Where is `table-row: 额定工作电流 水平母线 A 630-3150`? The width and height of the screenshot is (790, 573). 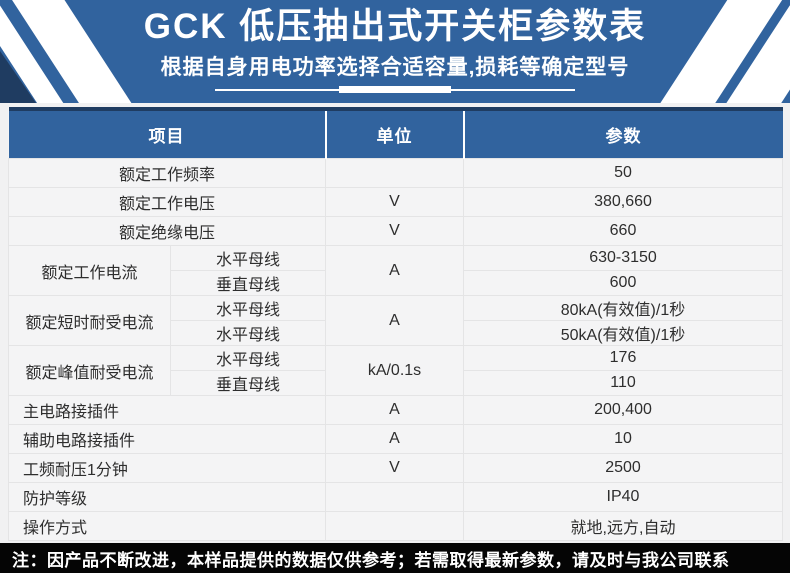 table-row: 额定工作电流 水平母线 A 630-3150 is located at coordinates (395, 270).